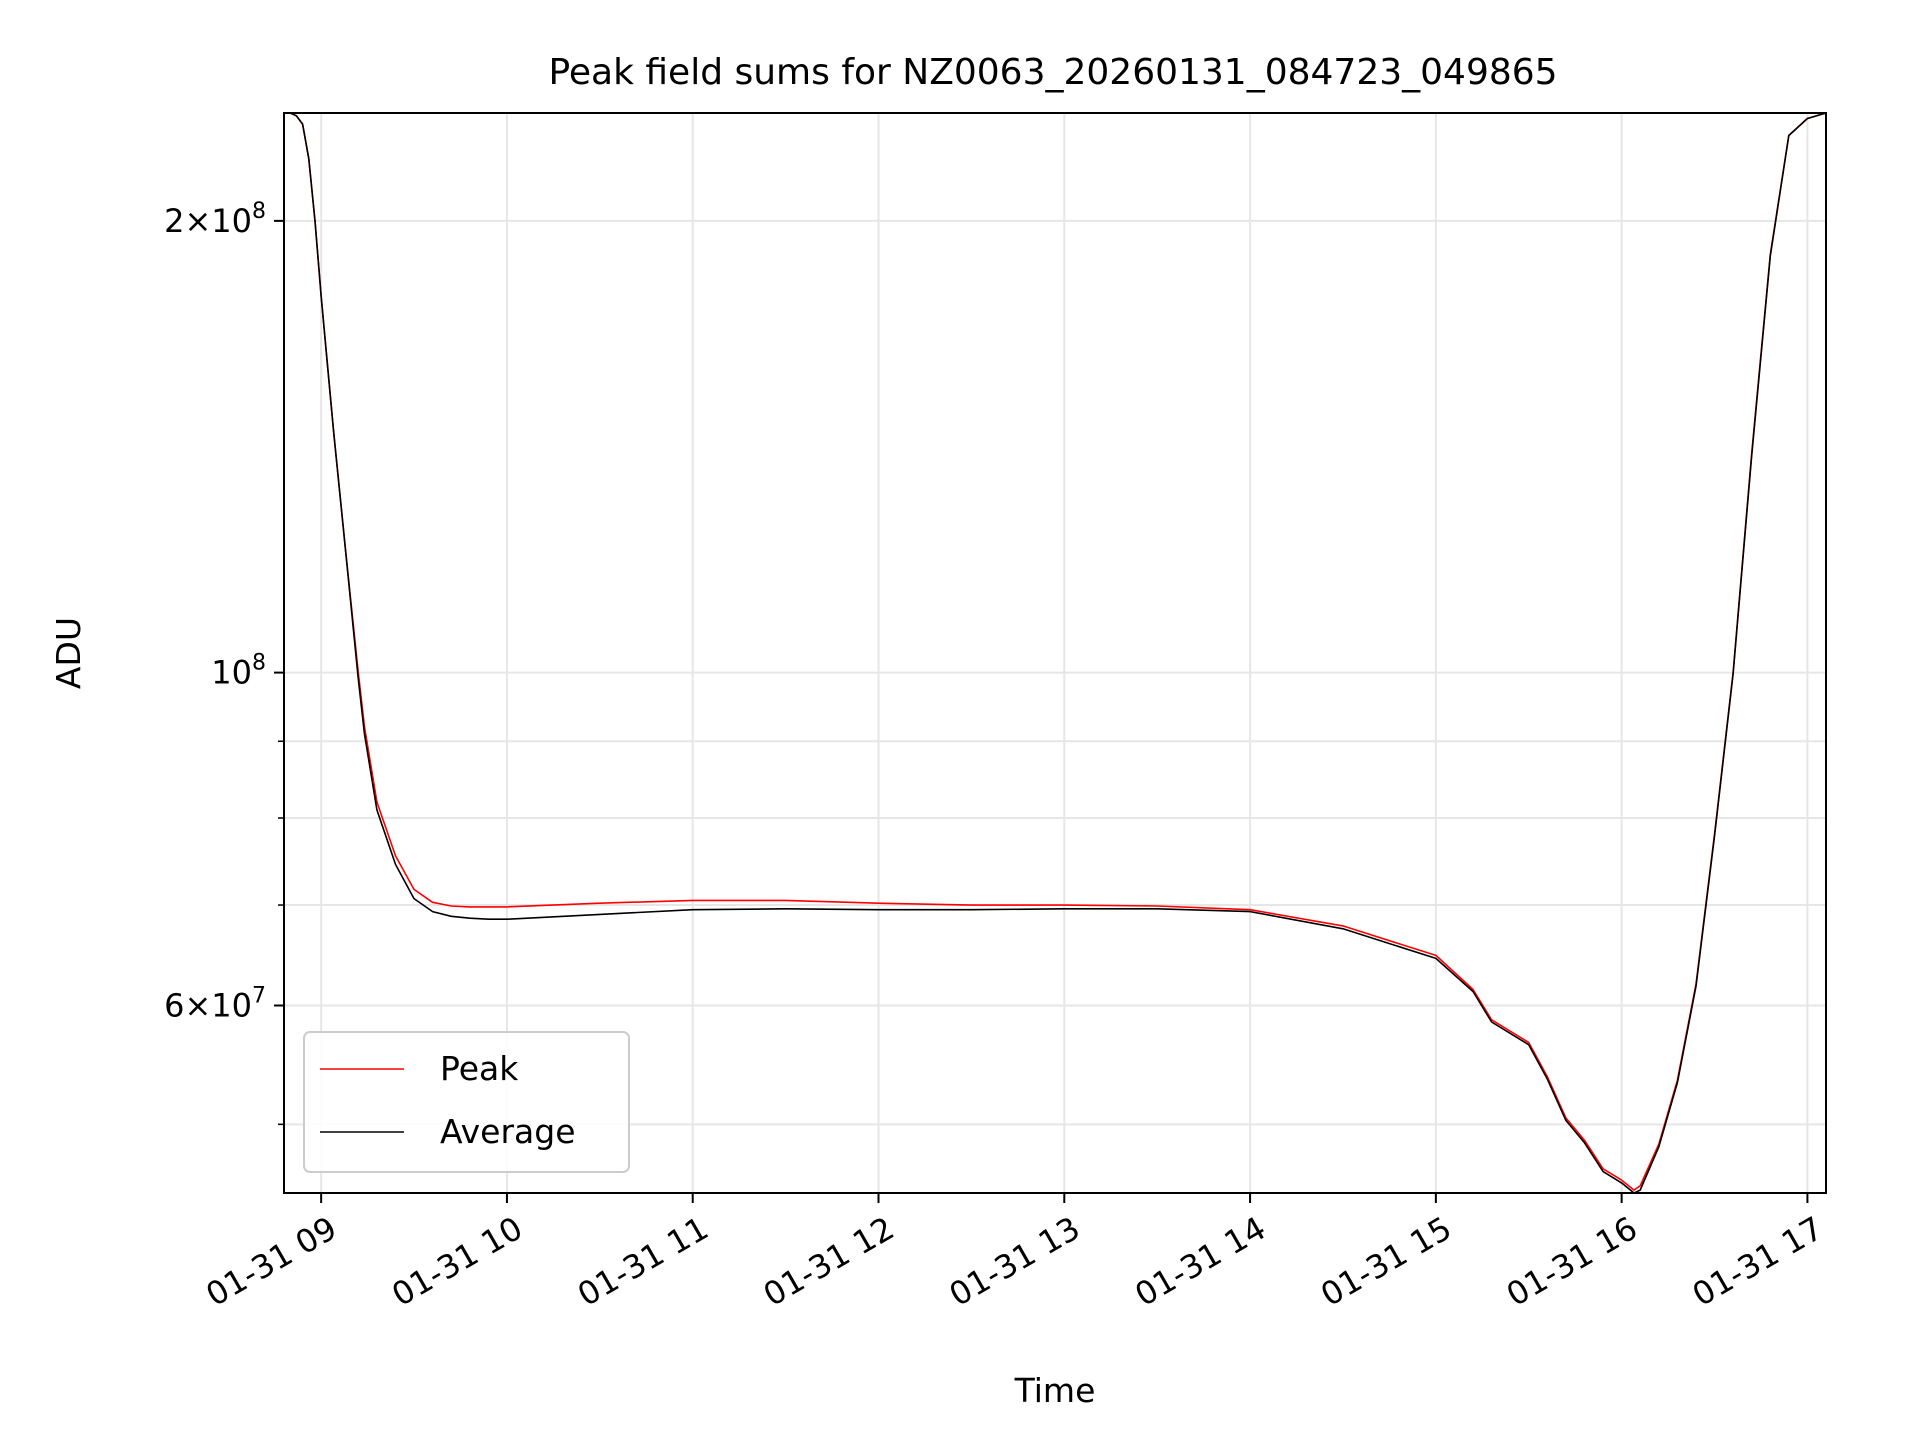 This screenshot has width=1920, height=1440. Describe the element at coordinates (68, 653) in the screenshot. I see `y-axis-label: ADU` at that location.